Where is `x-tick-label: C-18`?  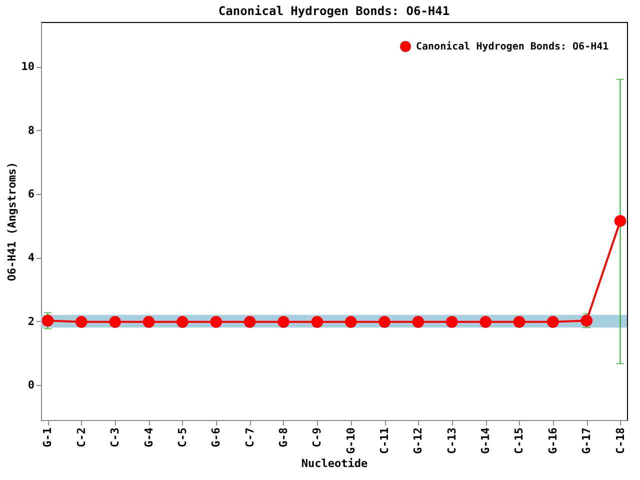
x-tick-label: C-18 is located at coordinates (620, 441).